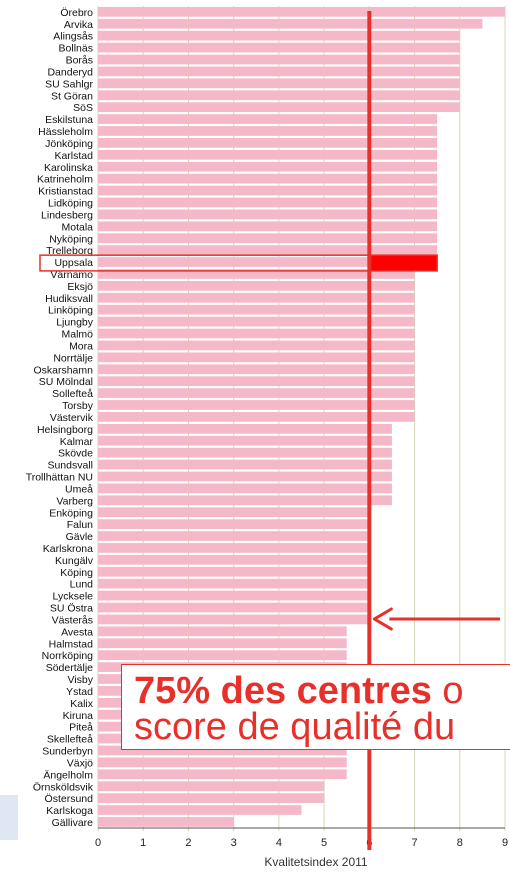 This screenshot has height=874, width=510. Describe the element at coordinates (76, 13) in the screenshot. I see `category-label: Örebro` at that location.